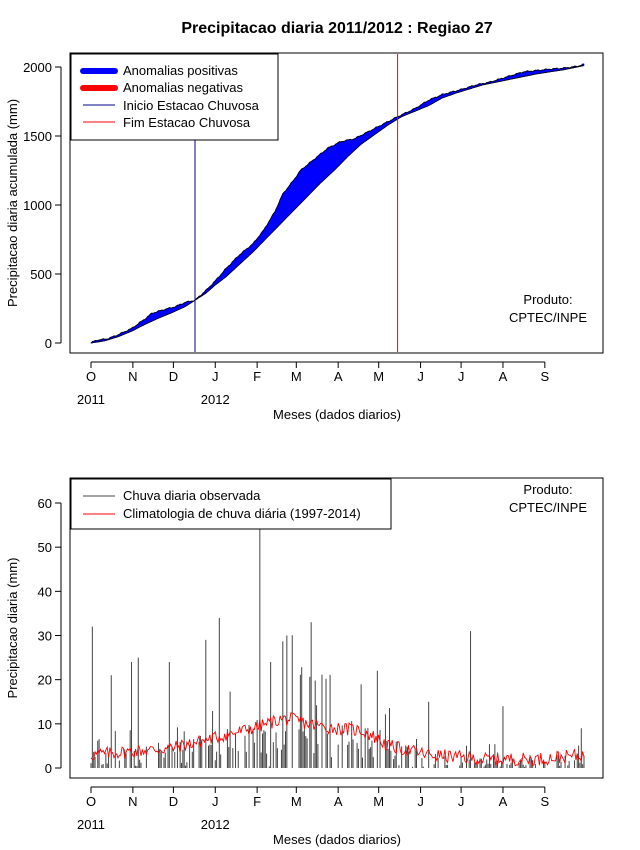  What do you see at coordinates (548, 317) in the screenshot?
I see `top-annotation-line-2: CPTEC/INPE` at bounding box center [548, 317].